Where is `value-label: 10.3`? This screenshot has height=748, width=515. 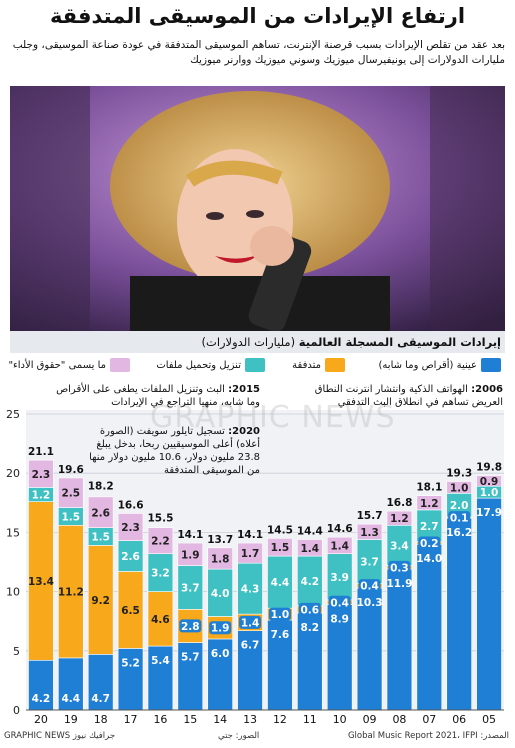 value-label: 10.3 is located at coordinates (370, 603).